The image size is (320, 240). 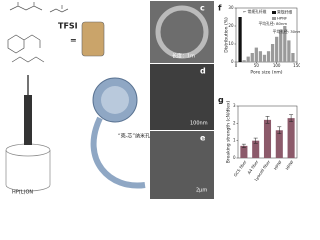 What do you see at coordinates (231, 7) in the screenshot?
I see `y-tick-label: 30` at bounding box center [231, 7].